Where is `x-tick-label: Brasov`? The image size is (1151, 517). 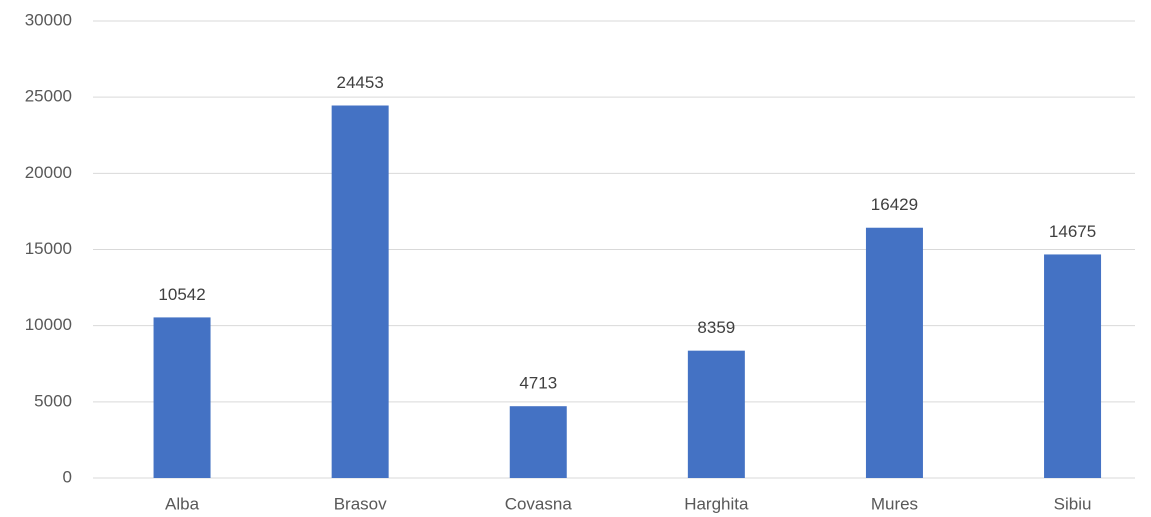
x-tick-label: Brasov is located at coordinates (360, 503).